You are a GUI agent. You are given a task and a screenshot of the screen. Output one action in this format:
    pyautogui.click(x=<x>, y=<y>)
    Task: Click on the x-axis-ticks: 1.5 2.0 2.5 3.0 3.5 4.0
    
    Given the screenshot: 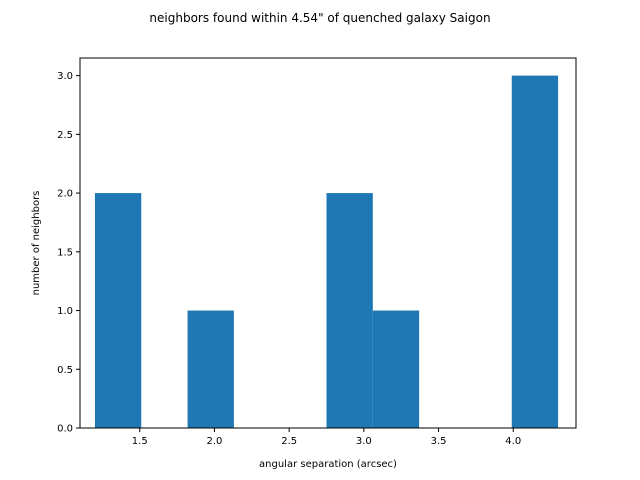 What is the action you would take?
    pyautogui.click(x=326, y=437)
    